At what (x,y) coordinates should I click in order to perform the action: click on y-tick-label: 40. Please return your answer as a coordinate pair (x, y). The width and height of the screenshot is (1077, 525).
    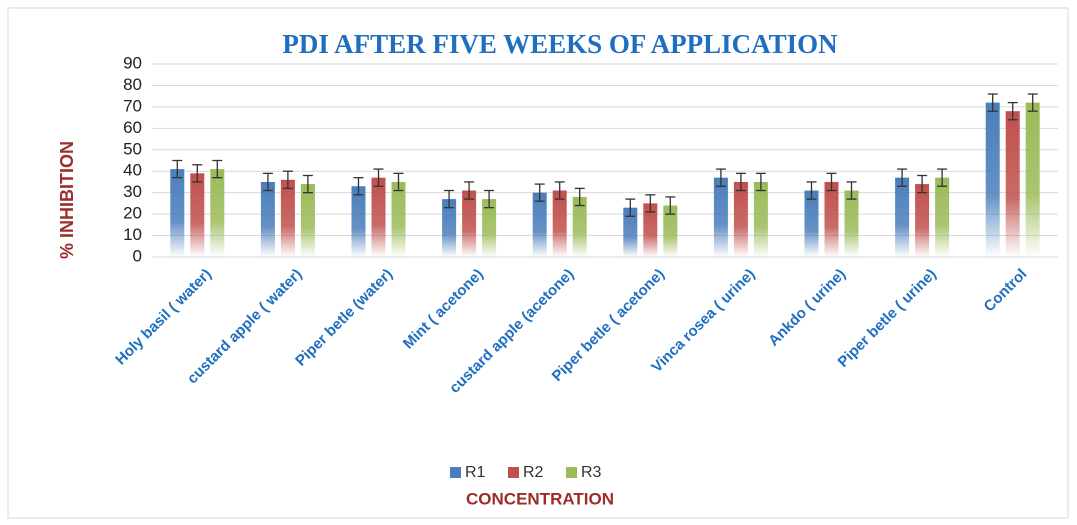
    Looking at the image, I should click on (132, 170).